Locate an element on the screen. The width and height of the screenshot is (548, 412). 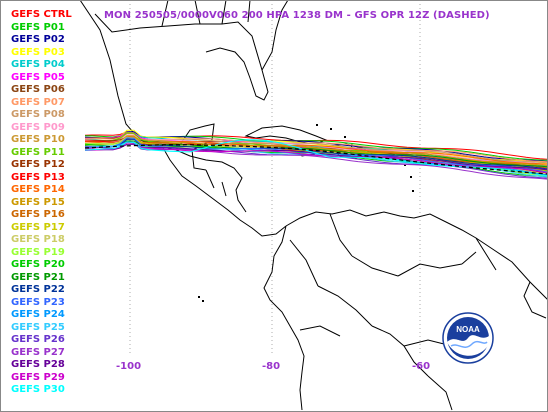
legend-item: GEFS P11 is located at coordinates (38, 152).